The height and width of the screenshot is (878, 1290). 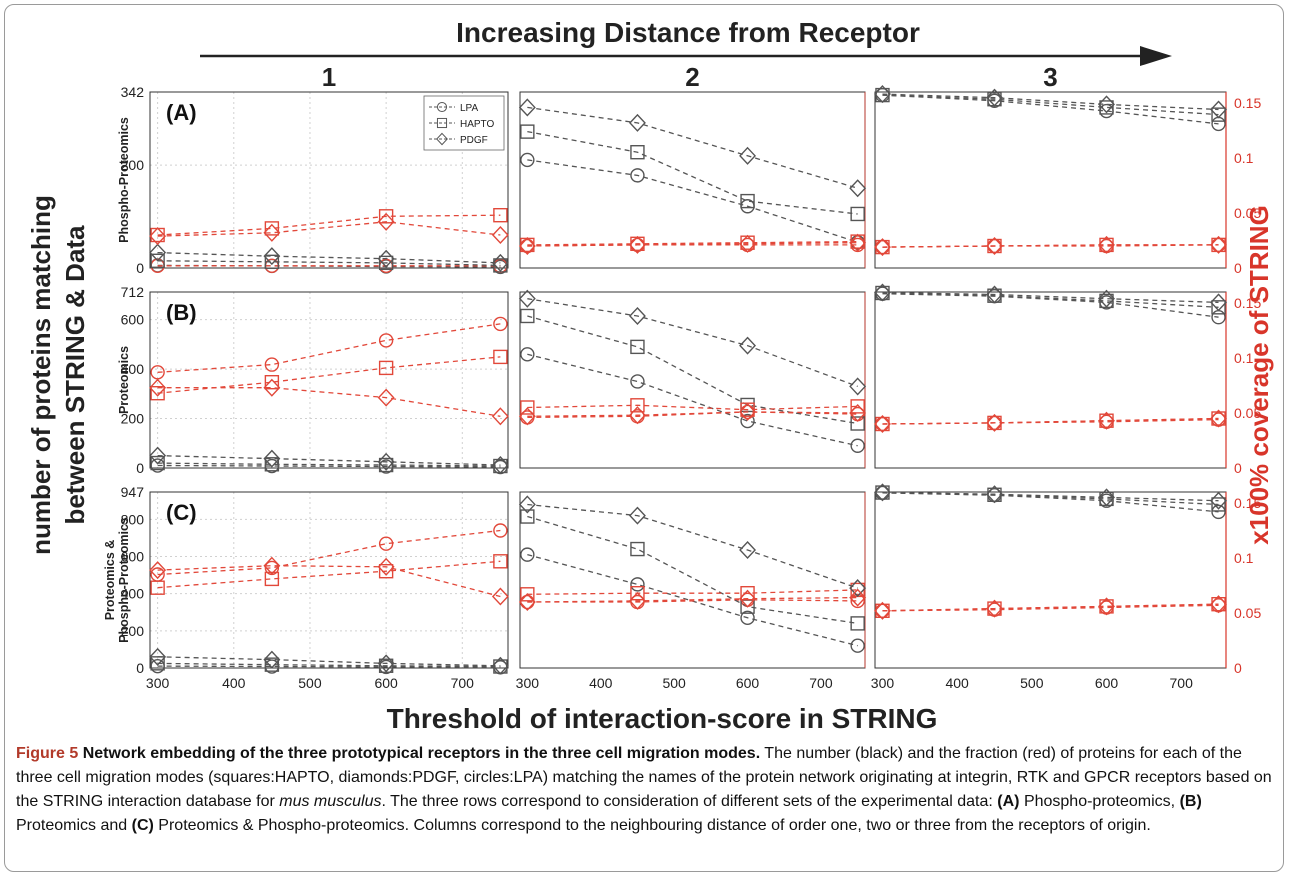 What do you see at coordinates (133, 492) in the screenshot?
I see `left-tick-label: 947` at bounding box center [133, 492].